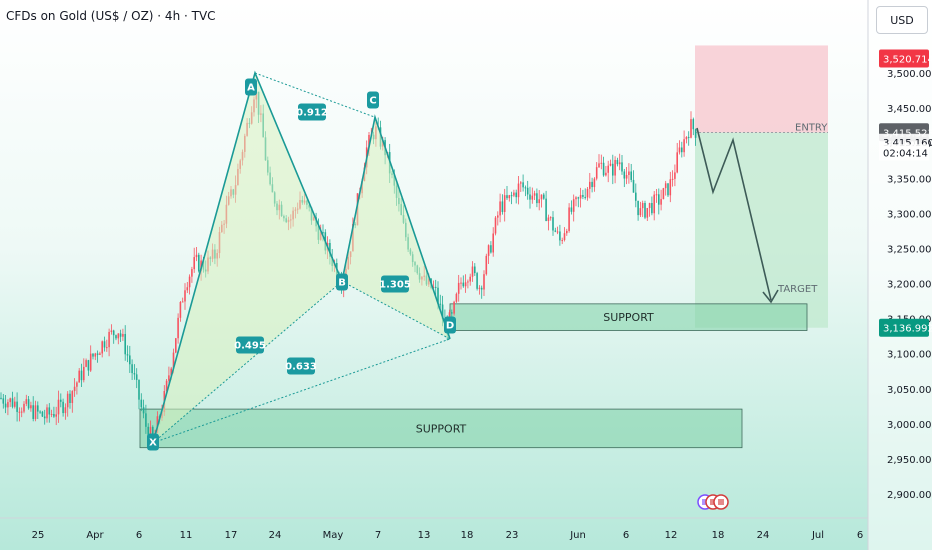  Describe the element at coordinates (907, 329) in the screenshot. I see `price-tag-text: 3,136.992` at that location.